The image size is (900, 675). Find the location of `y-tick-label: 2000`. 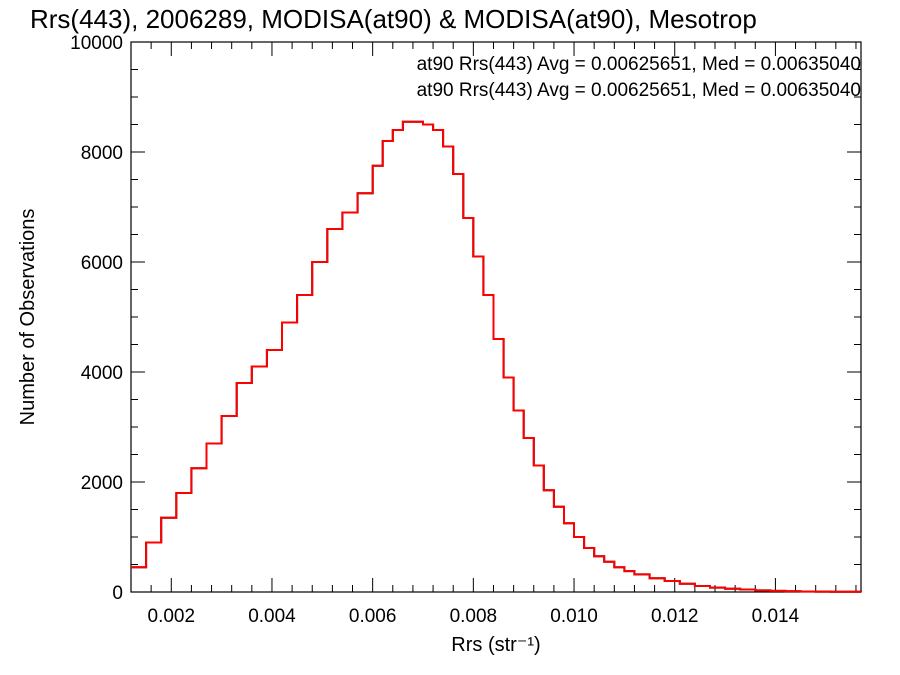

y-tick-label: 2000 is located at coordinates (102, 483).